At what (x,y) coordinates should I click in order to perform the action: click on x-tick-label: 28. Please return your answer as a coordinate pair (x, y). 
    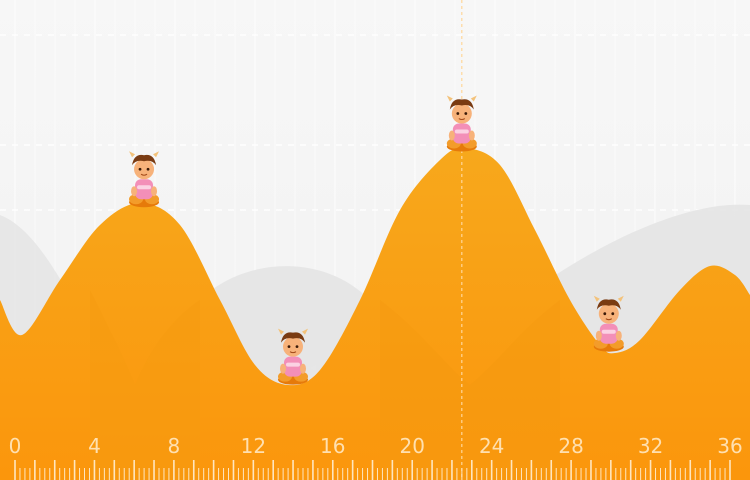
    Looking at the image, I should click on (570, 446).